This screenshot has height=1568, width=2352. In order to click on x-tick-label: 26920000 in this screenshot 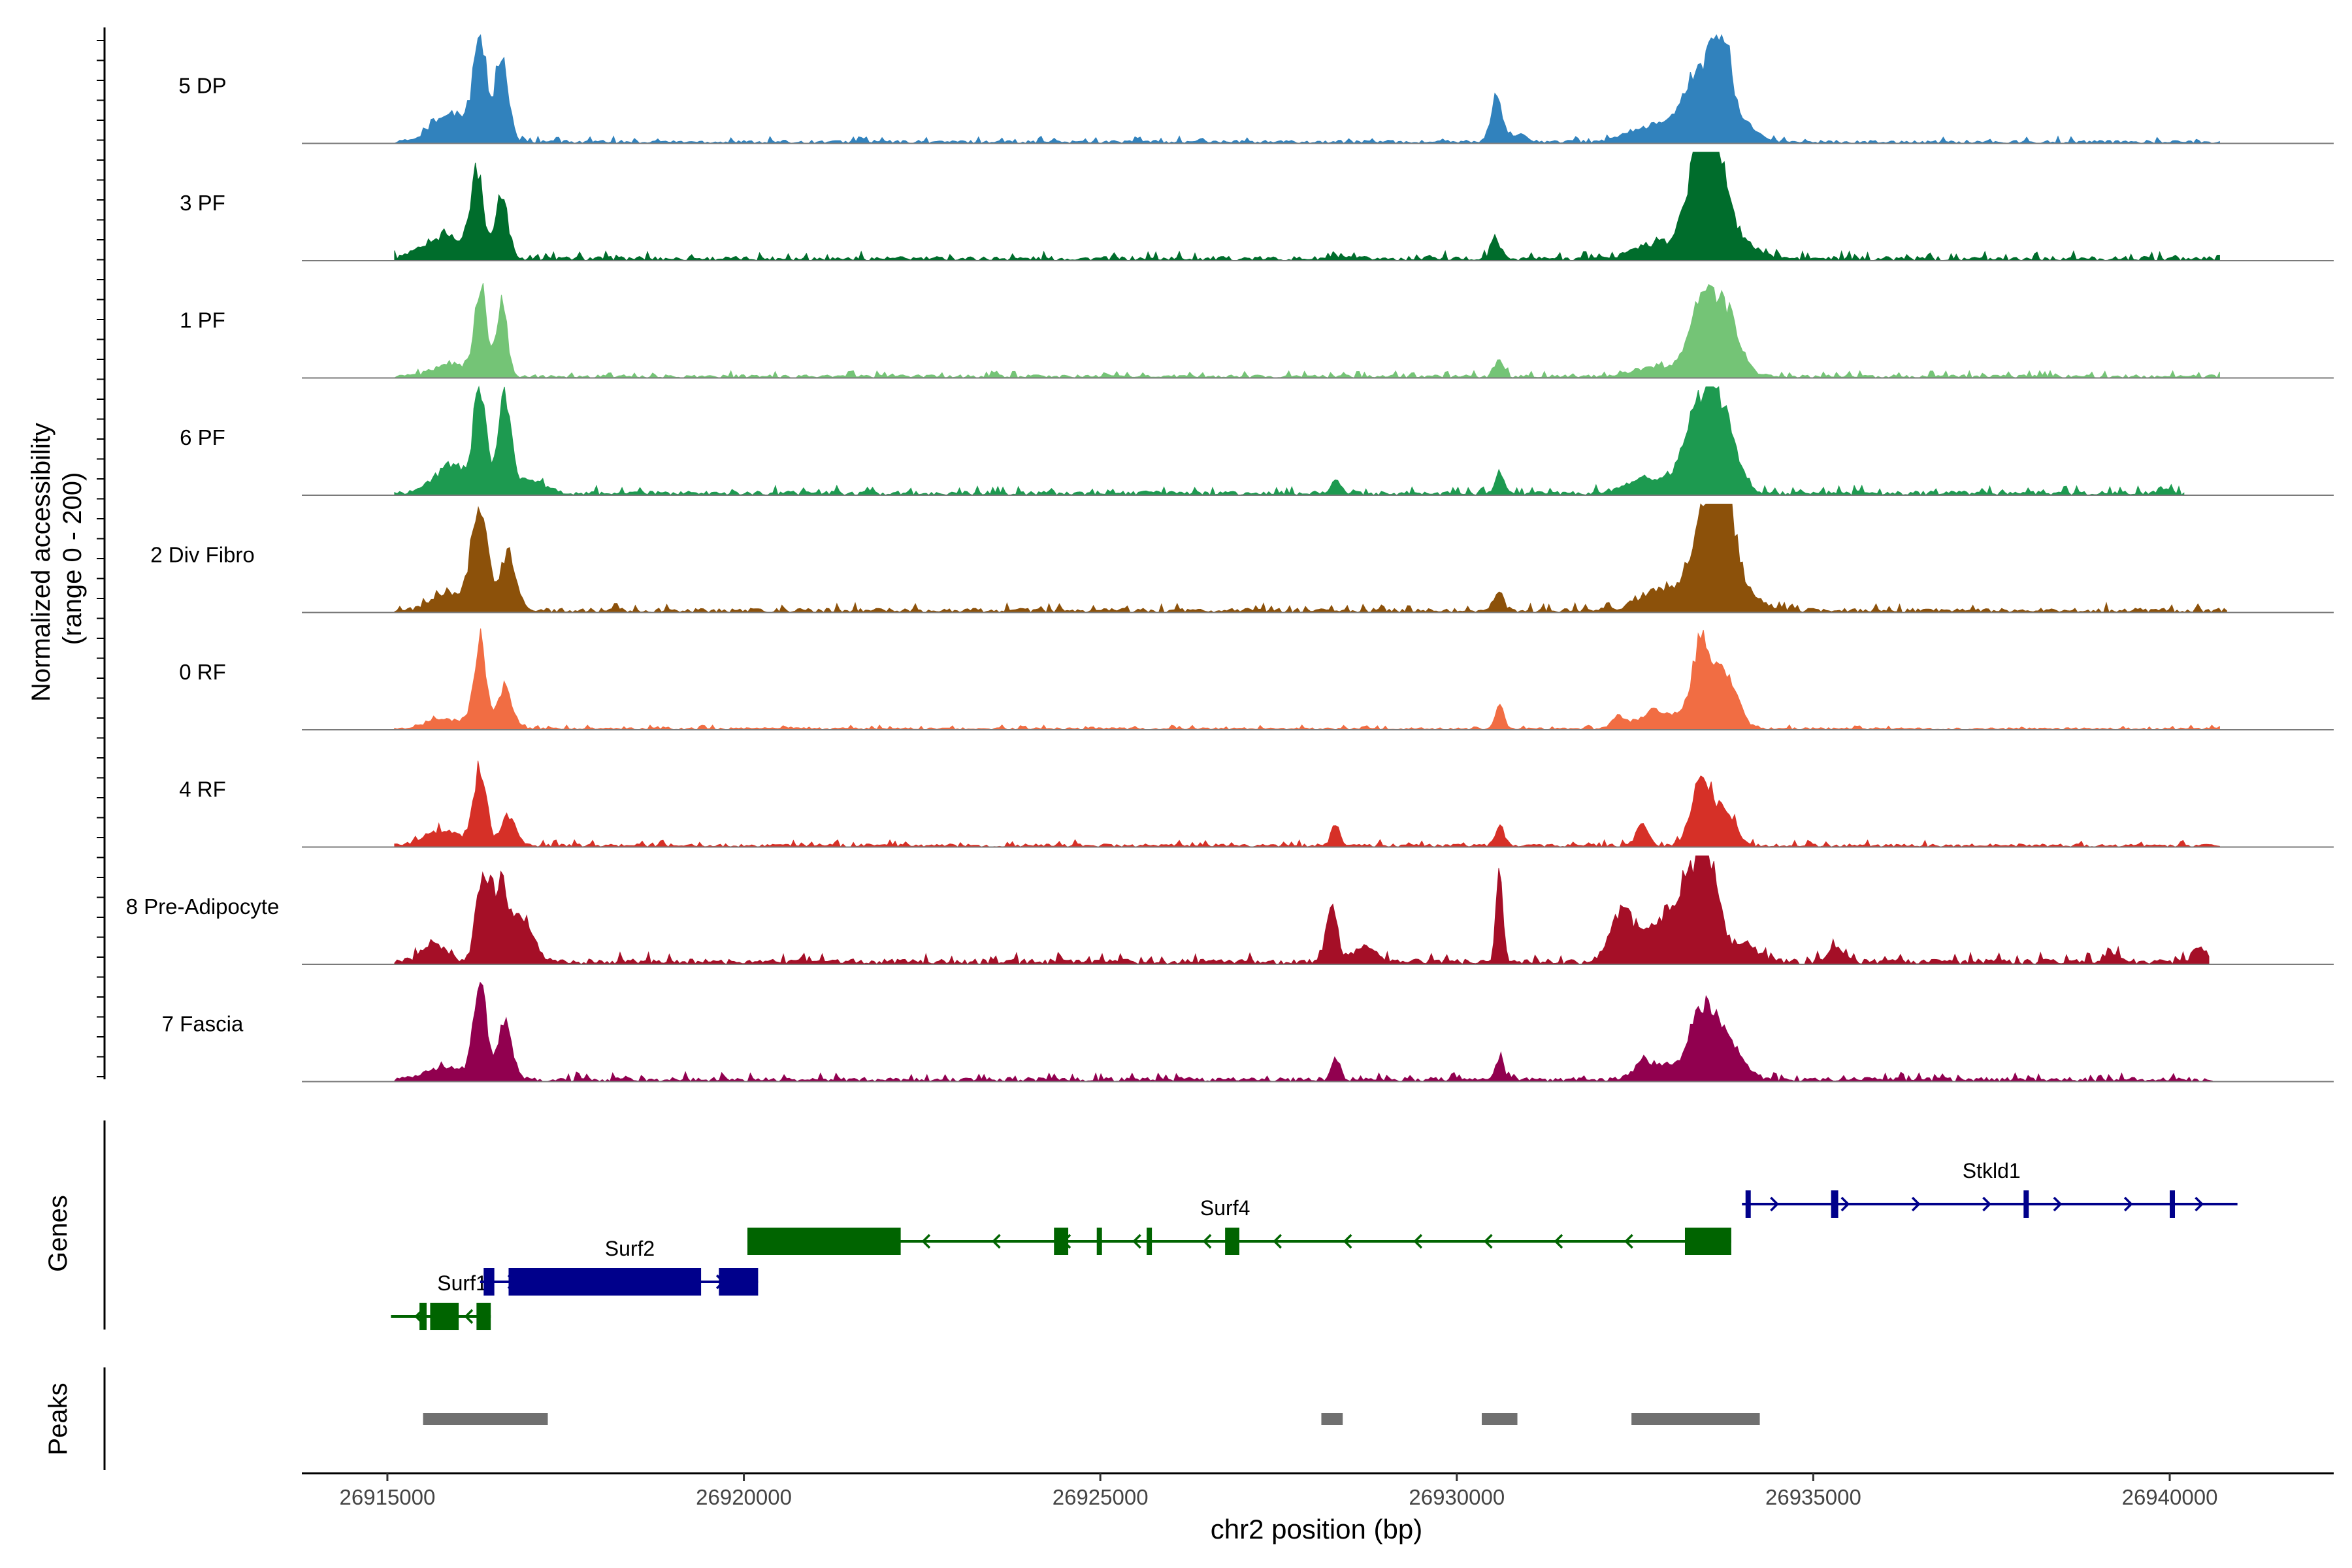, I will do `click(744, 1497)`.